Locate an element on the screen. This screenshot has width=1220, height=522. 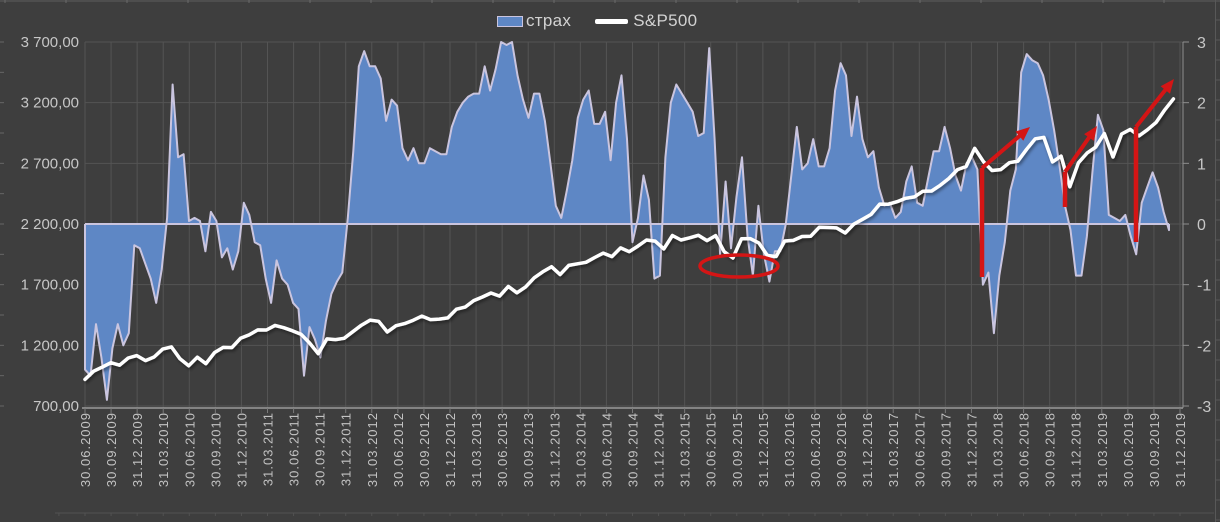
x-axis-label: 31.12.2013 is located at coordinates (554, 449).